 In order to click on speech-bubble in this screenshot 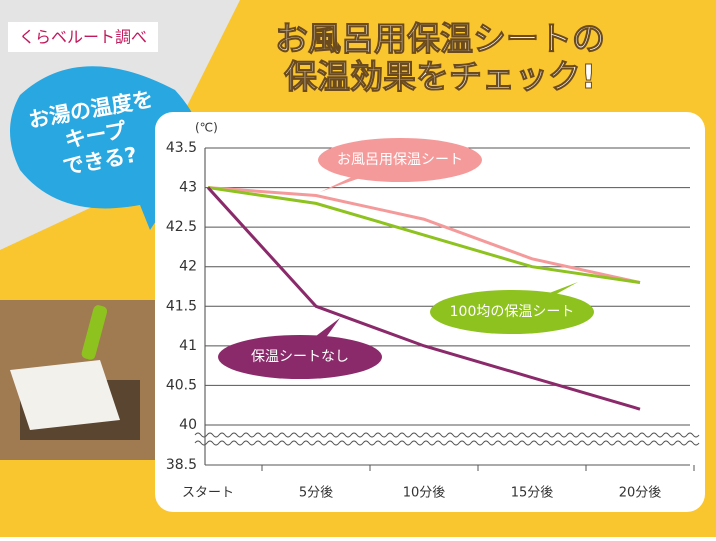, I will do `click(106, 148)`.